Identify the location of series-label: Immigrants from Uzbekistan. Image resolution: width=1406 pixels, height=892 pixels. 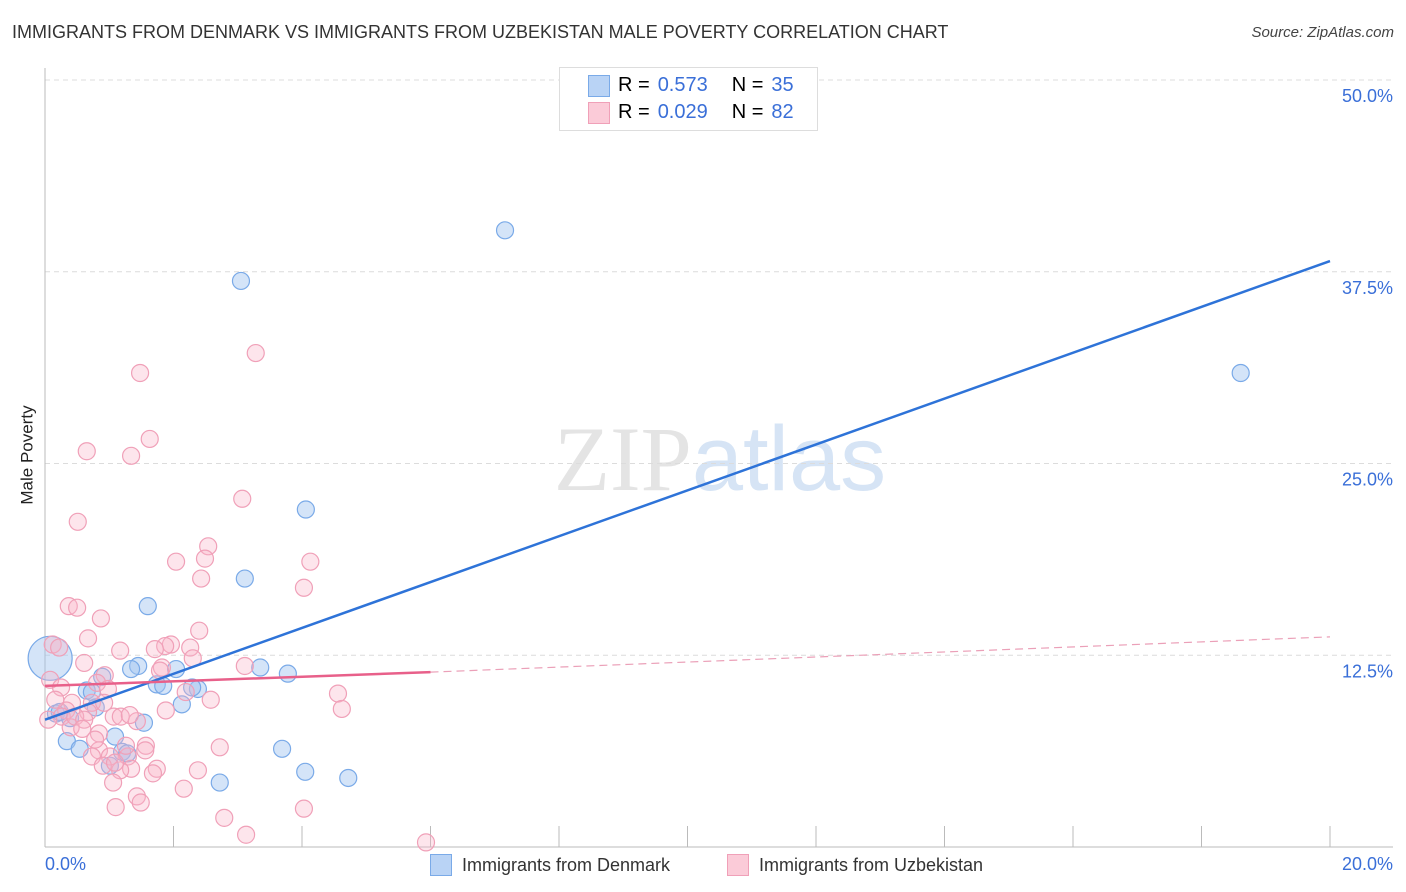
(871, 864).